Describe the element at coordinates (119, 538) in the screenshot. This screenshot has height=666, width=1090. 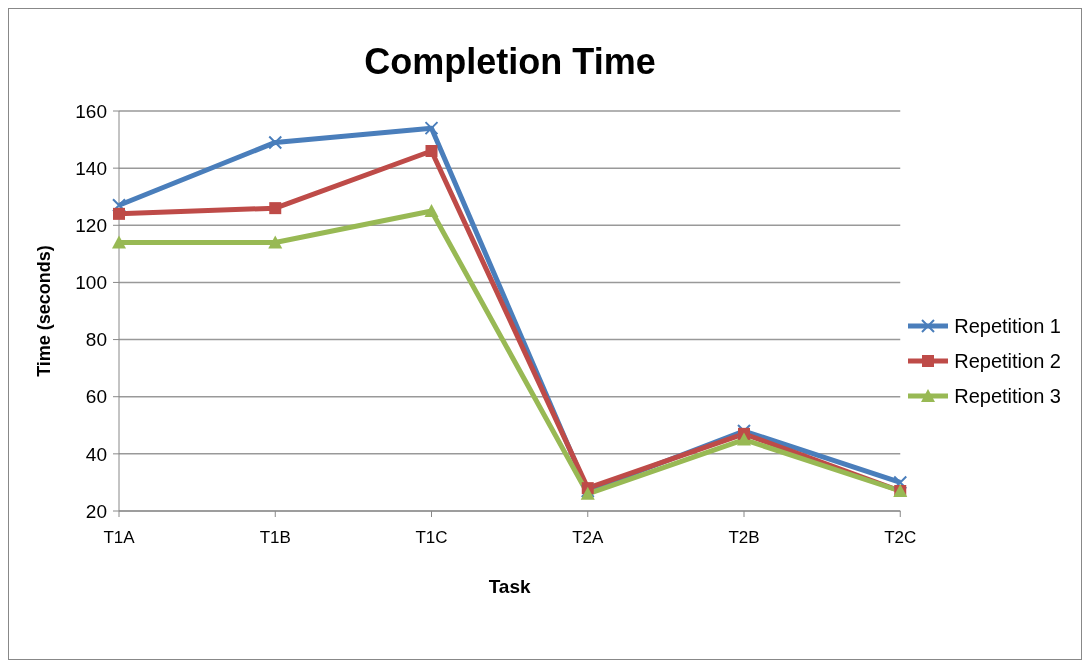
I see `x-tick-label: T1A` at that location.